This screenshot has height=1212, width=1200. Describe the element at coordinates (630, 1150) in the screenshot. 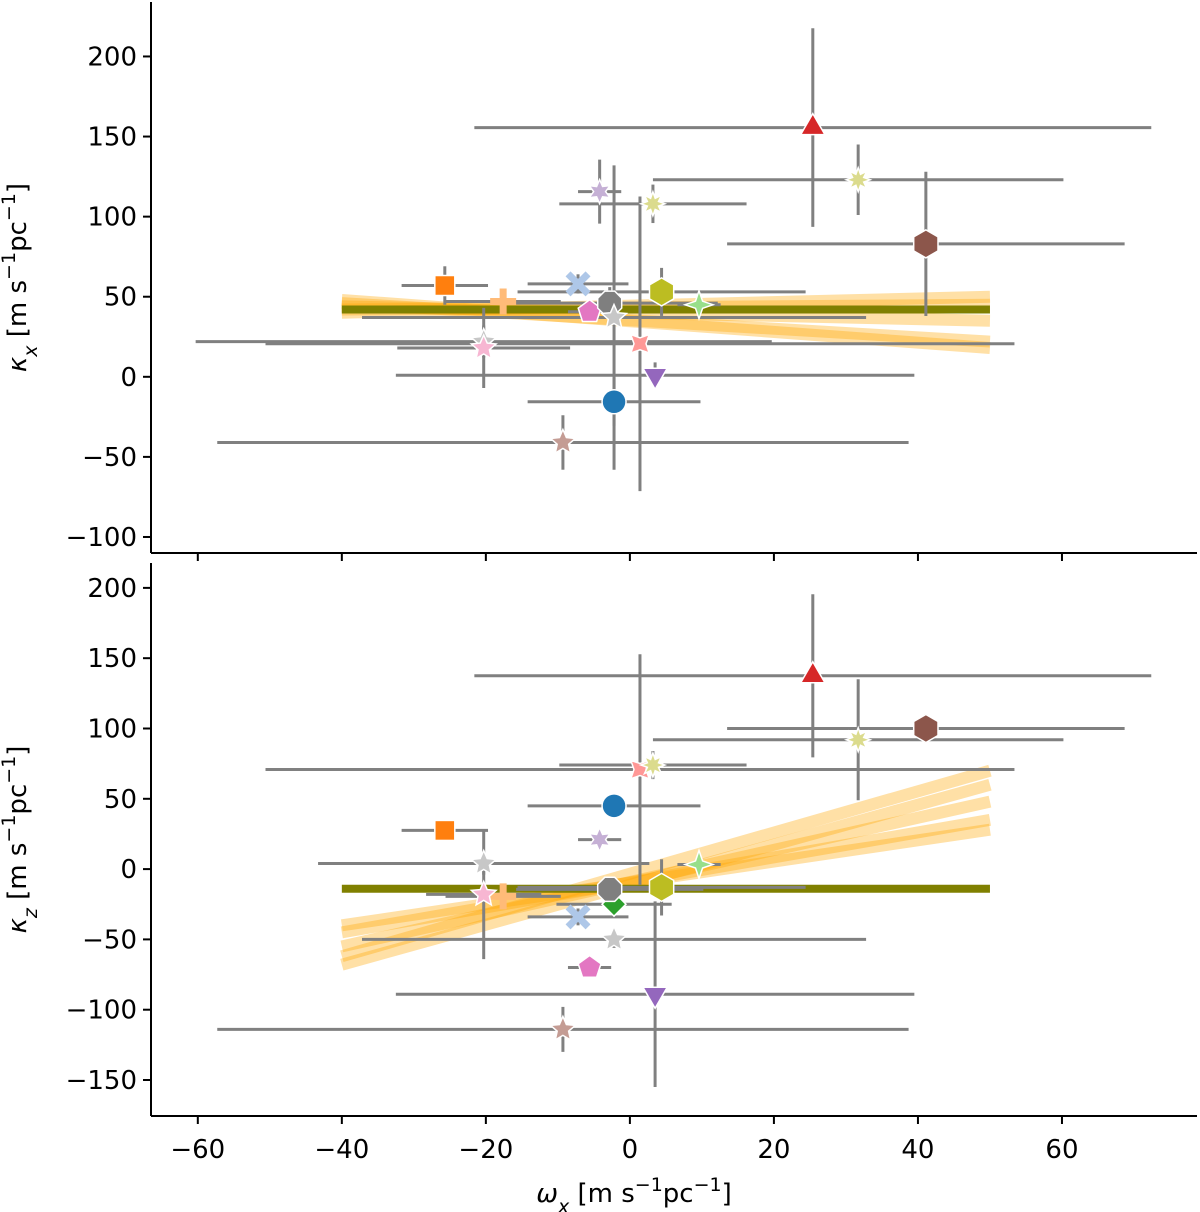

I see `x-tick-label: 0` at that location.